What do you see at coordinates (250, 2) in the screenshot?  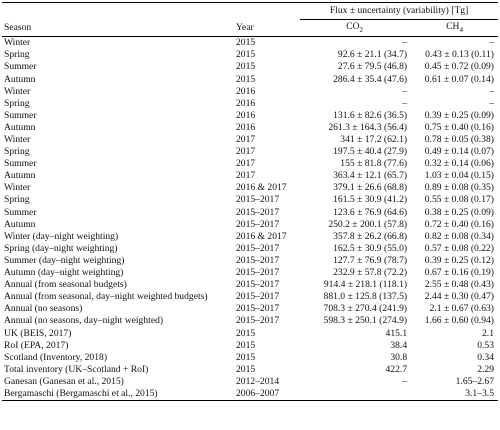 I see `top-rule` at bounding box center [250, 2].